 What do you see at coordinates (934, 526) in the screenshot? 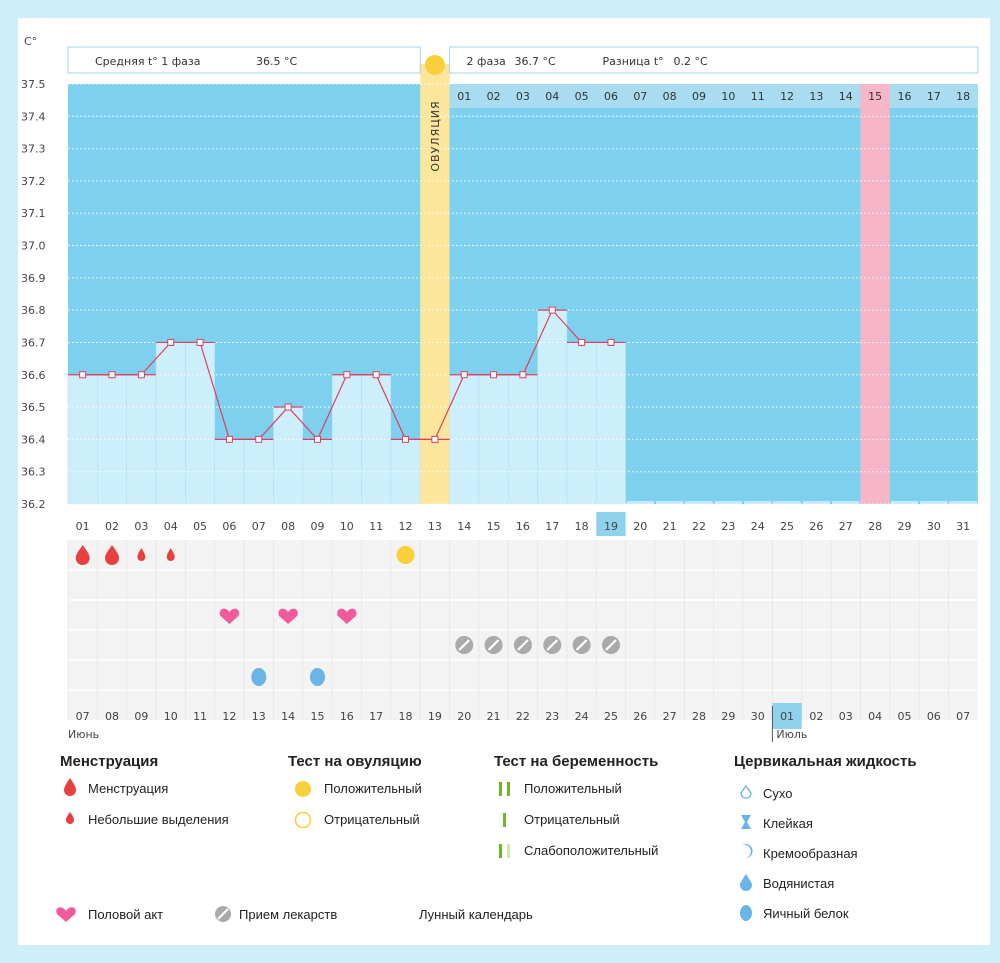
I see `x-day-label: 30` at bounding box center [934, 526].